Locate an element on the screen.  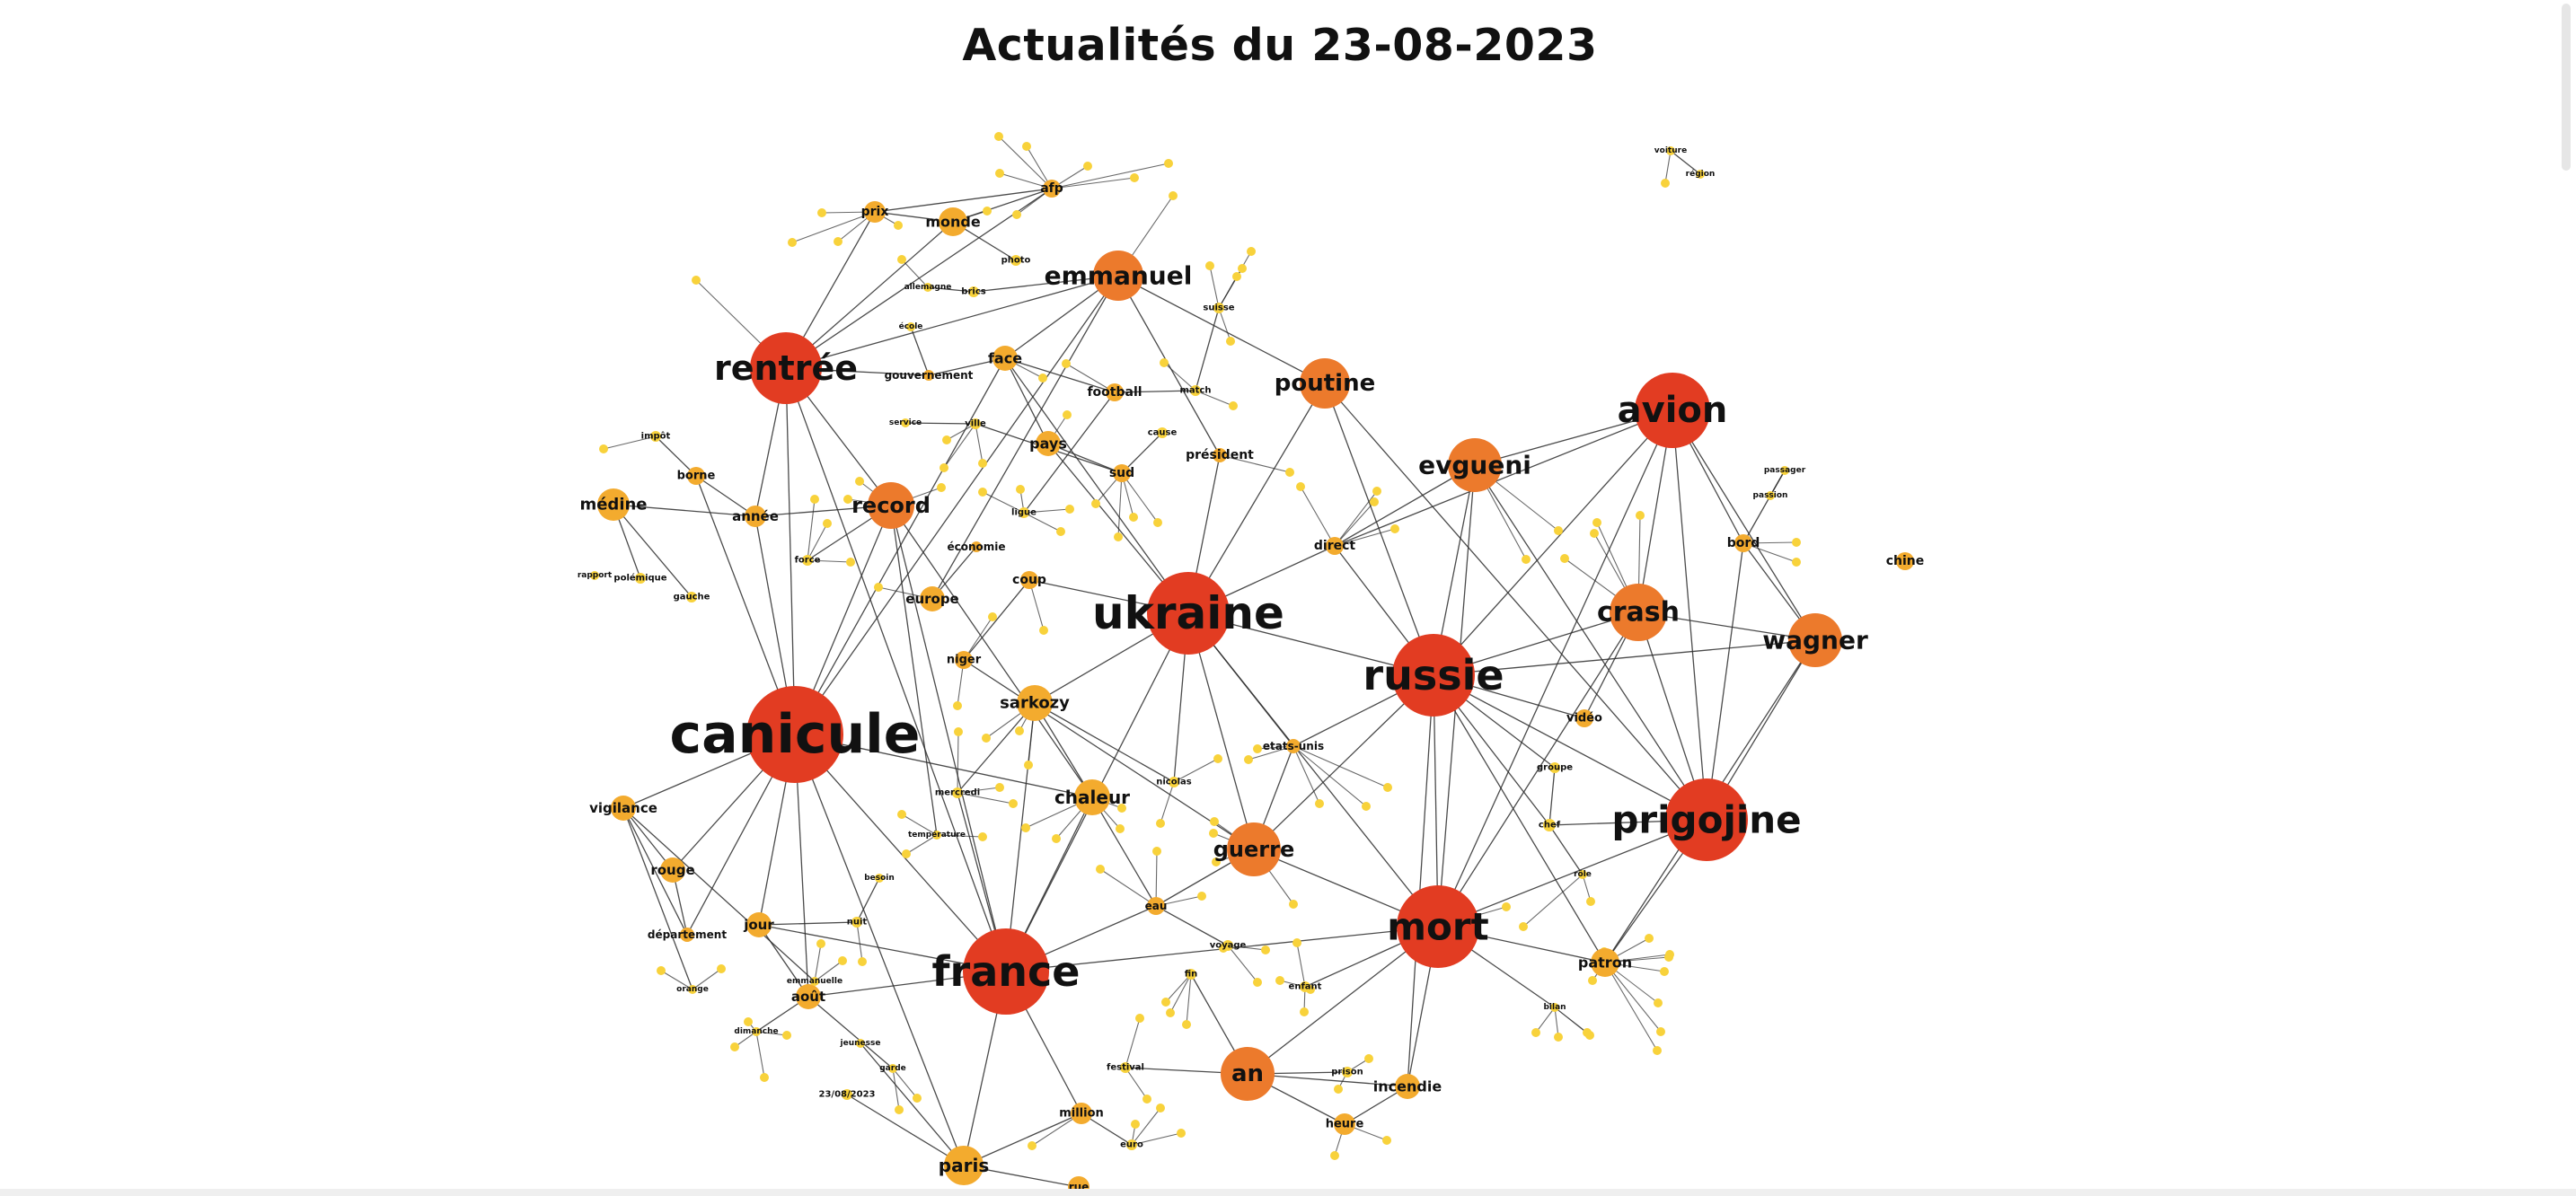
node-ligue: ligue is located at coordinates (1024, 512).